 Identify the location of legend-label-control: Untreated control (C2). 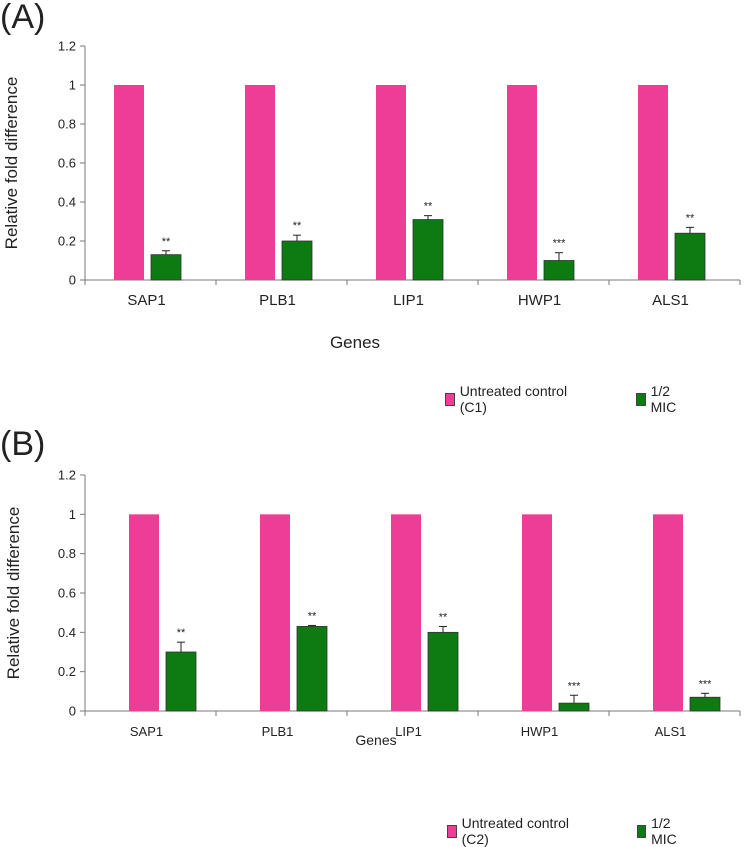
(515, 831).